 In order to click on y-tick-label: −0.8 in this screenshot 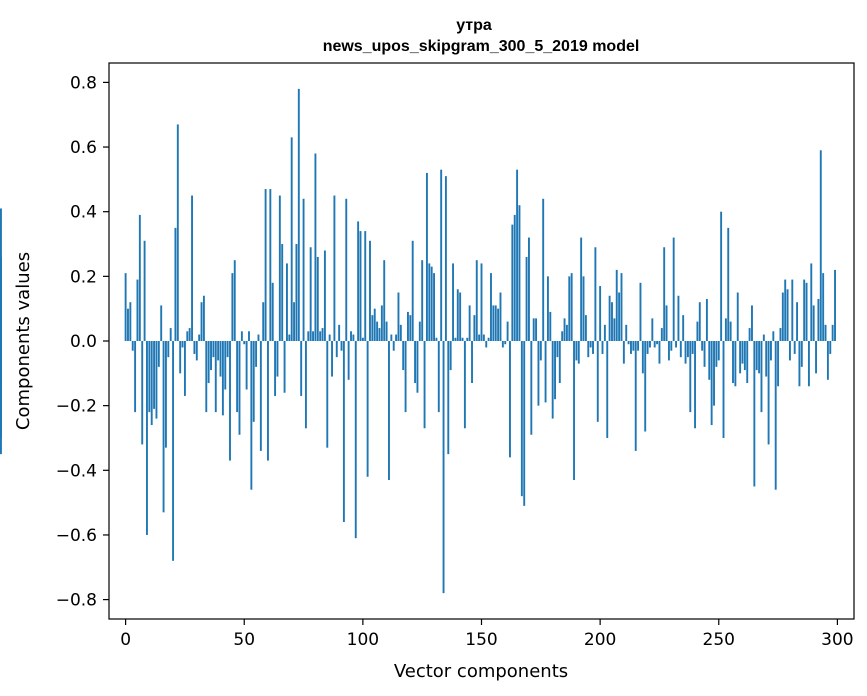, I will do `click(76, 601)`.